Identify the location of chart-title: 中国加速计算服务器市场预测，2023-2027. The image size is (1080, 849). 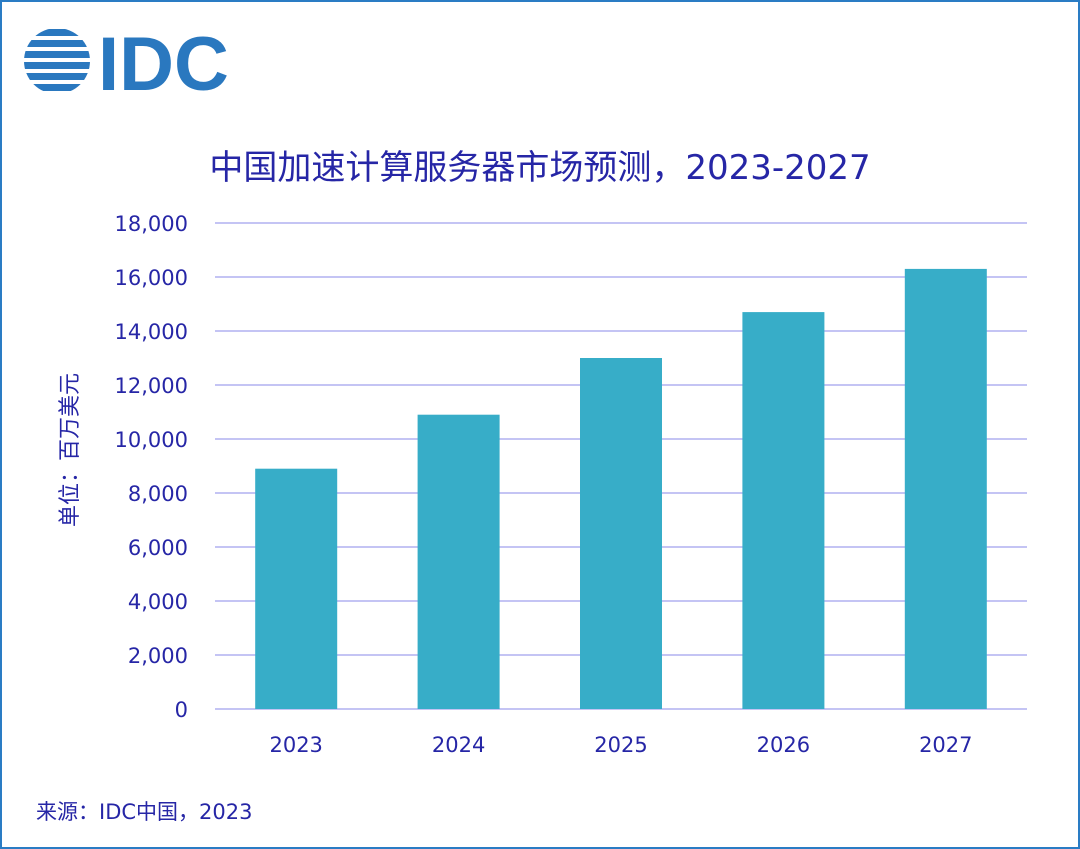
(540, 168).